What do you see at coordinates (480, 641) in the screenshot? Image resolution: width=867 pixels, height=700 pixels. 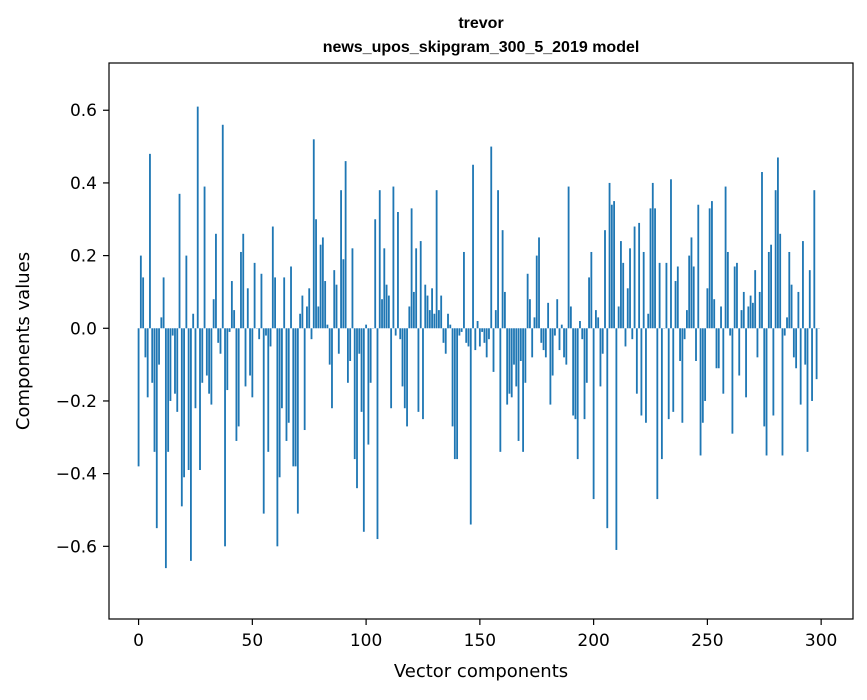 I see `x-tick-label: 150` at bounding box center [480, 641].